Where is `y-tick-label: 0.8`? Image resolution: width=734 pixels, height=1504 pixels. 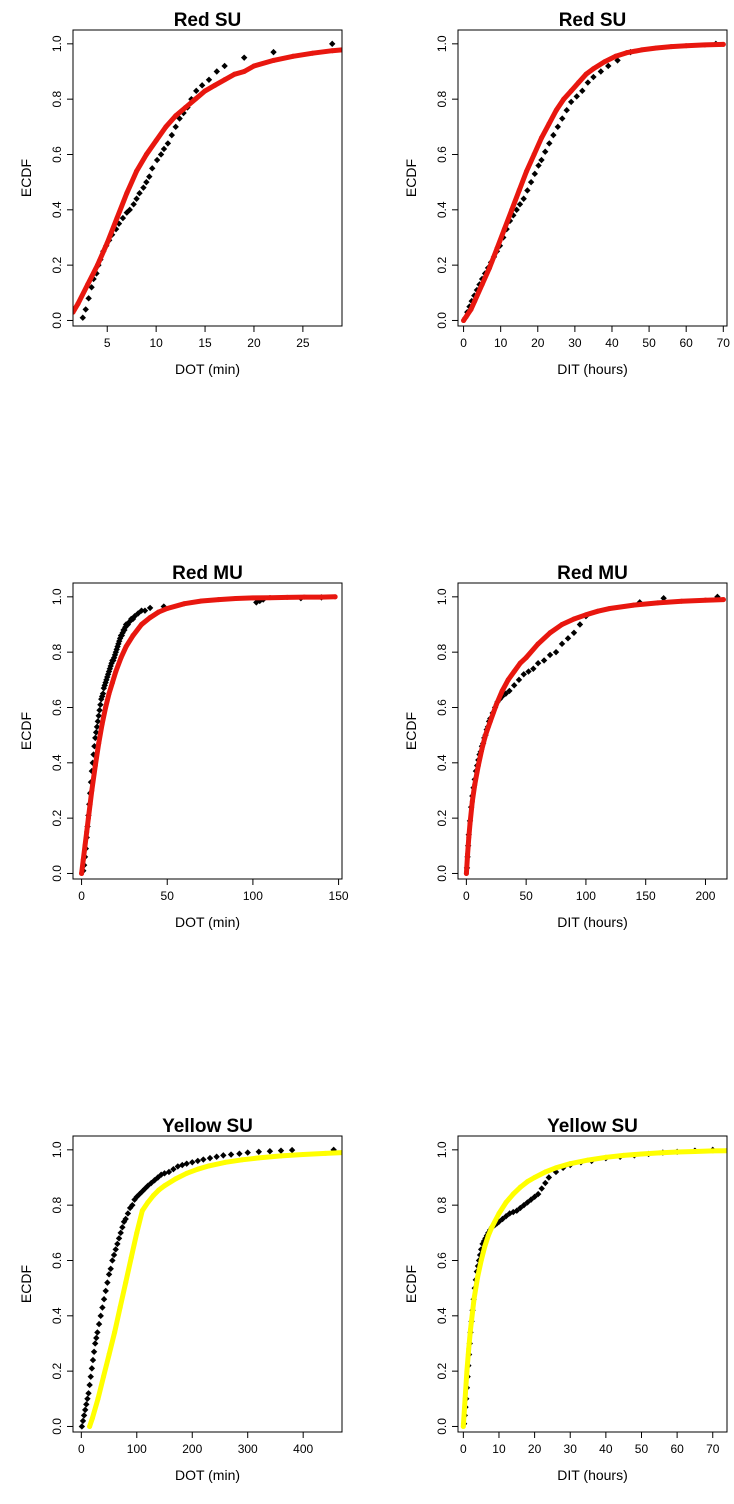
y-tick-label: 0.8 is located at coordinates (57, 1204).